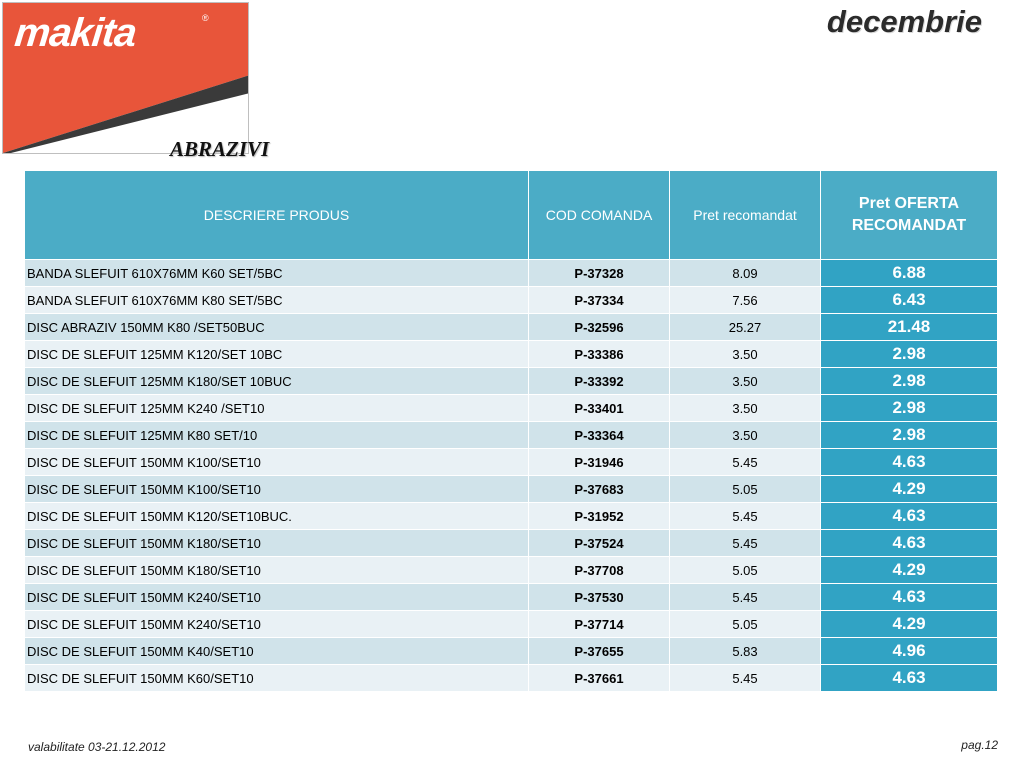 Image resolution: width=1024 pixels, height=768 pixels. Describe the element at coordinates (205, 18) in the screenshot. I see `registered-mark: ®` at that location.